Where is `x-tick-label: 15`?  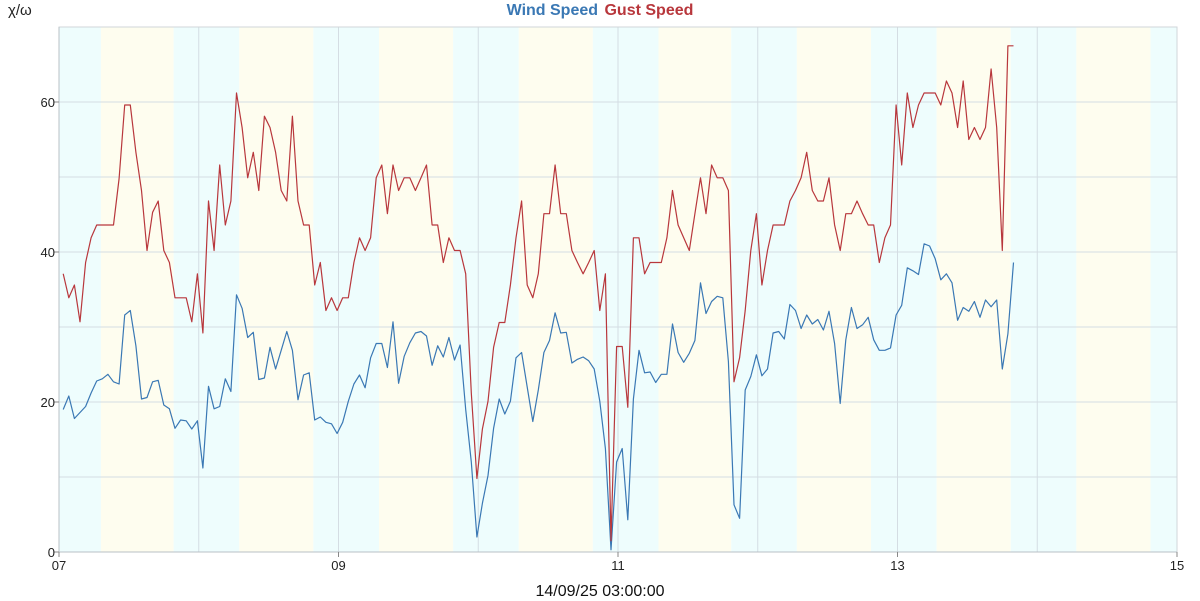 x-tick-label: 15 is located at coordinates (1177, 565).